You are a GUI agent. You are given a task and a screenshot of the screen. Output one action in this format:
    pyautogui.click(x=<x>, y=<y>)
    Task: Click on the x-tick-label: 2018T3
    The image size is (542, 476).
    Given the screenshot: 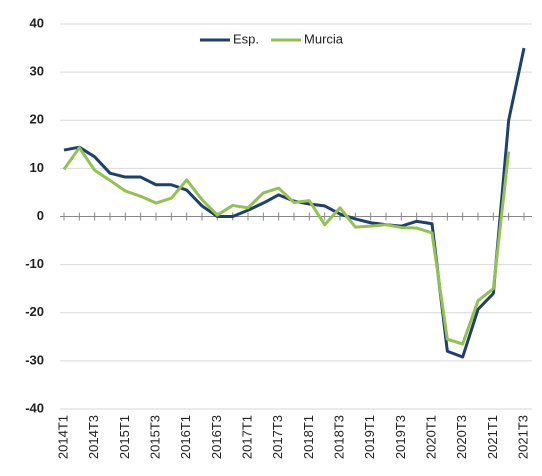 What is the action you would take?
    pyautogui.click(x=338, y=437)
    